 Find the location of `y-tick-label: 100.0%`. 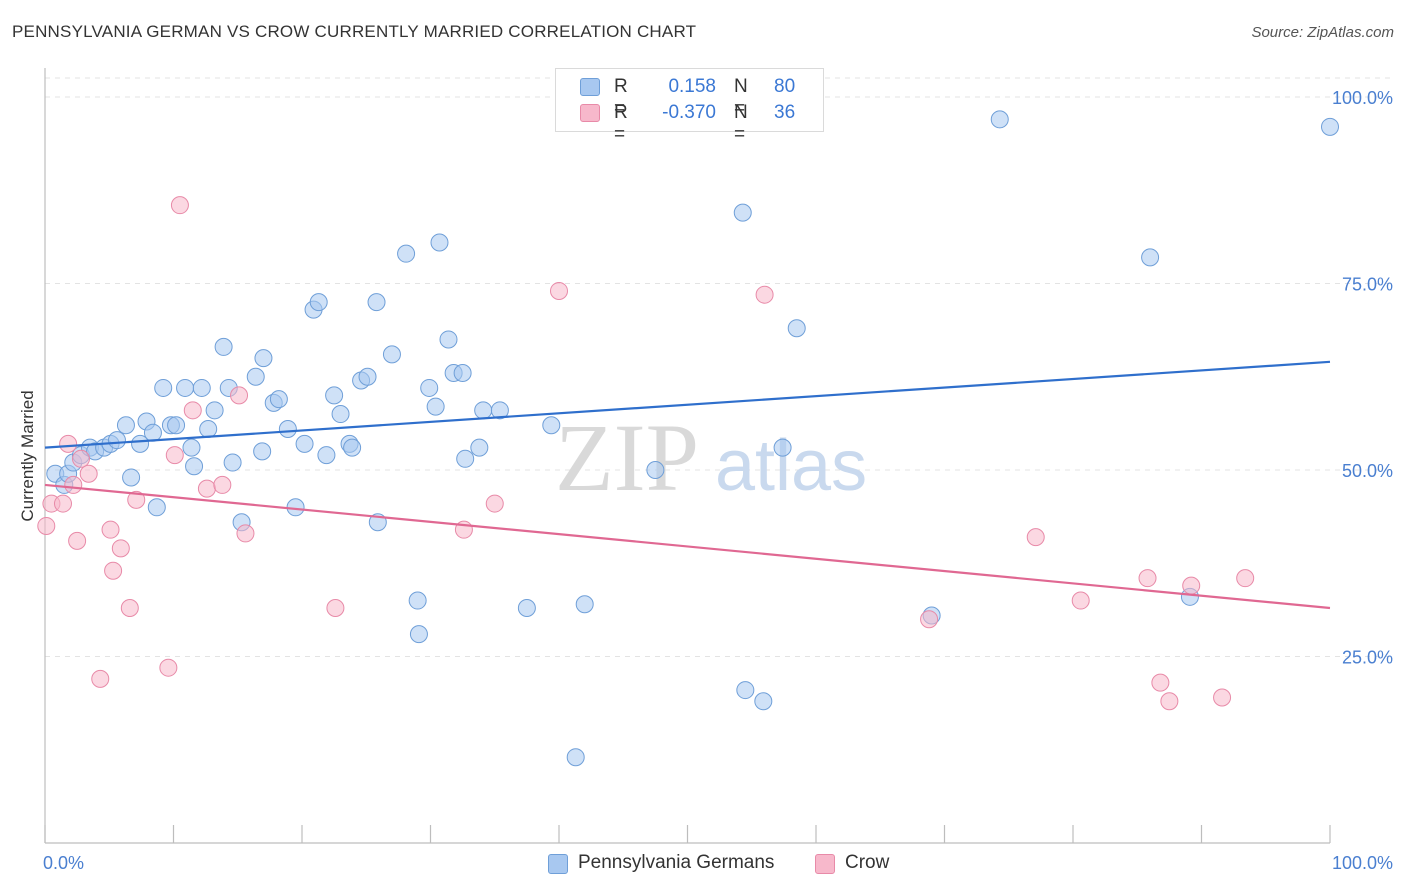

y-tick-label: 100.0% is located at coordinates (1362, 98).